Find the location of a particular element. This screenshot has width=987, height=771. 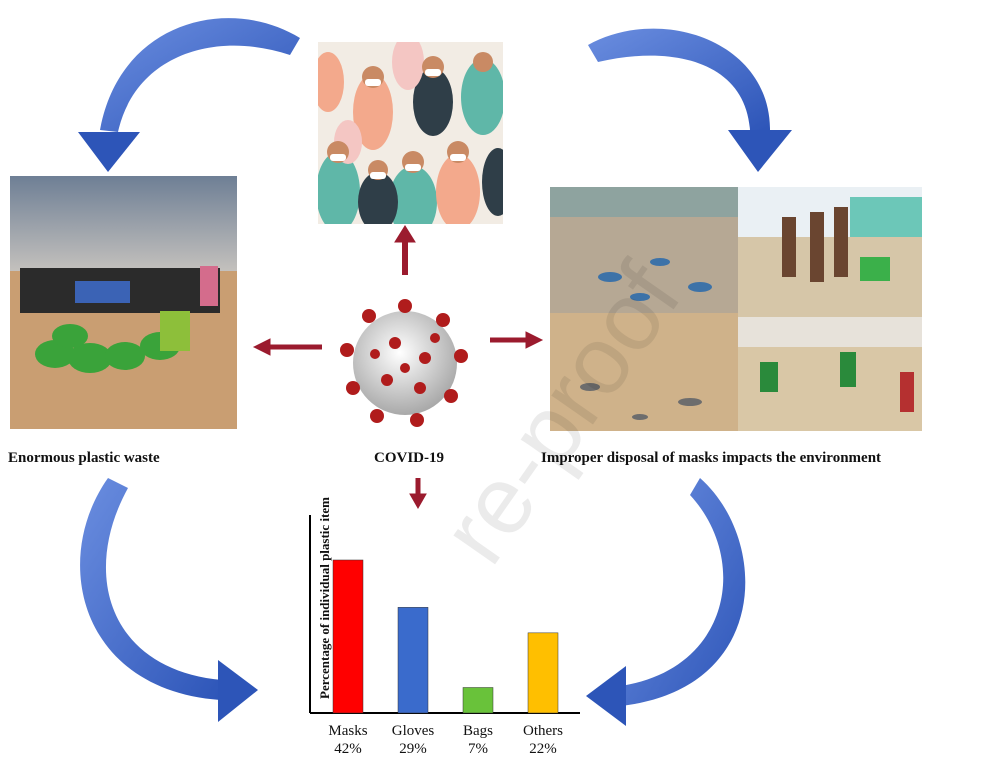

category-label-others: Others 22% is located at coordinates (543, 740).